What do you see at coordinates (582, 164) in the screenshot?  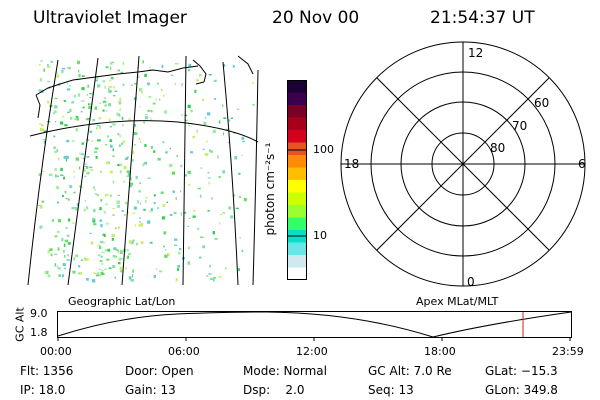 I see `mlt-label-6: 6` at bounding box center [582, 164].